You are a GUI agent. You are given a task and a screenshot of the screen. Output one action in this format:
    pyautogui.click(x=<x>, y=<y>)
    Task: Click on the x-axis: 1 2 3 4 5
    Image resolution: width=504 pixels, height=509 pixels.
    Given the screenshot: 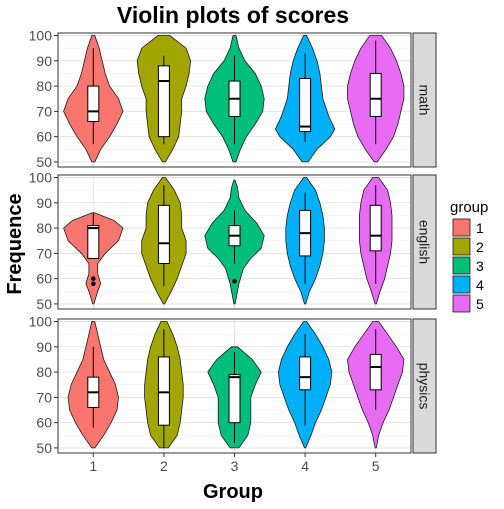 What is the action you would take?
    pyautogui.click(x=234, y=463)
    